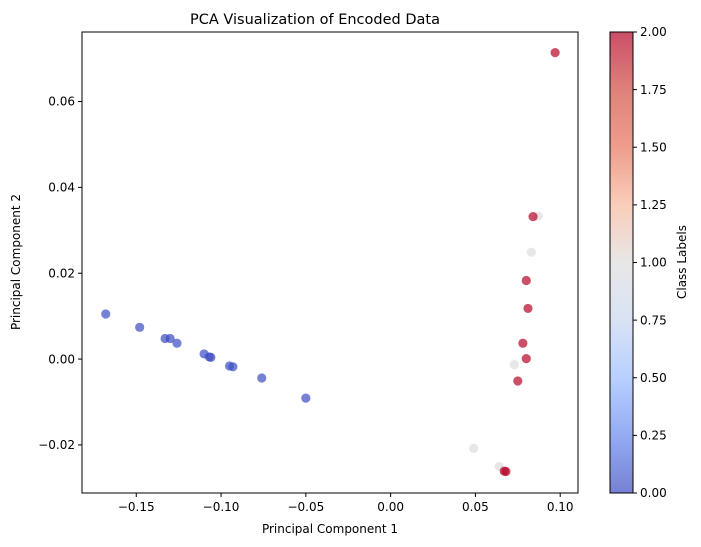  What do you see at coordinates (61, 102) in the screenshot?
I see `y-tick-label: 0.06` at bounding box center [61, 102].